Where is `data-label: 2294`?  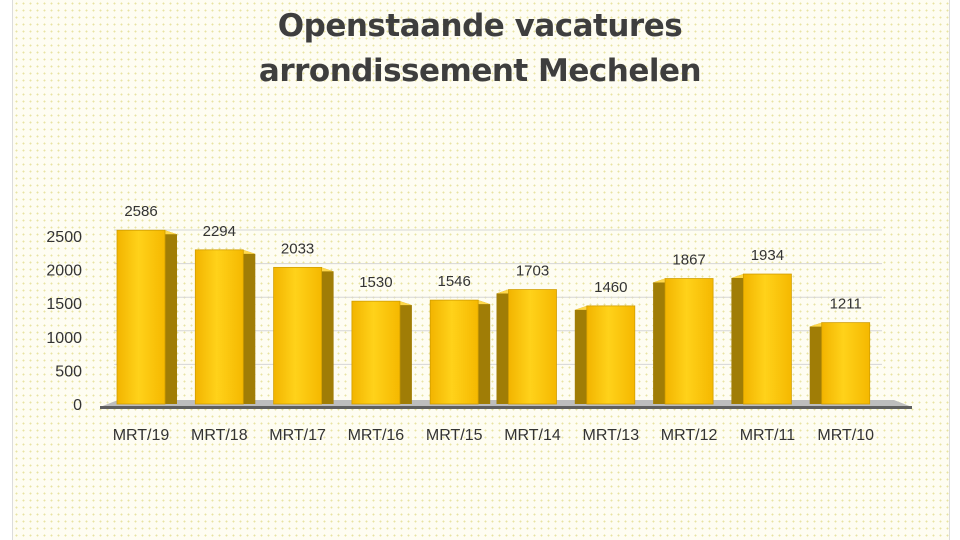
data-label: 2294 is located at coordinates (219, 231).